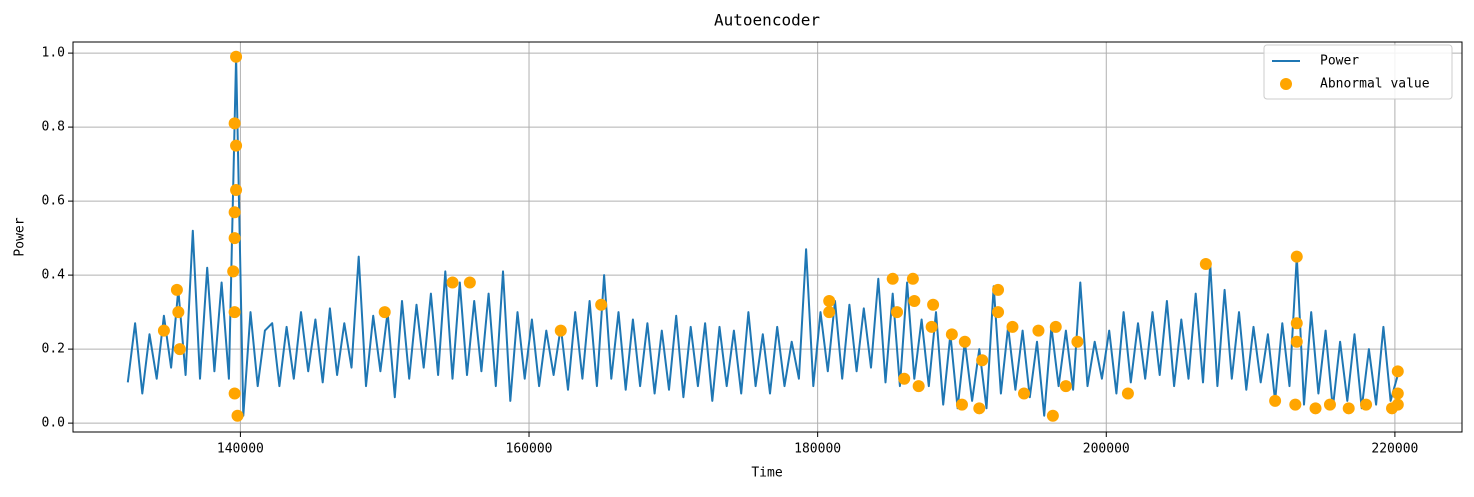 This screenshot has width=1474, height=497. Describe the element at coordinates (53, 127) in the screenshot. I see `y-tick-label: 0.8` at that location.